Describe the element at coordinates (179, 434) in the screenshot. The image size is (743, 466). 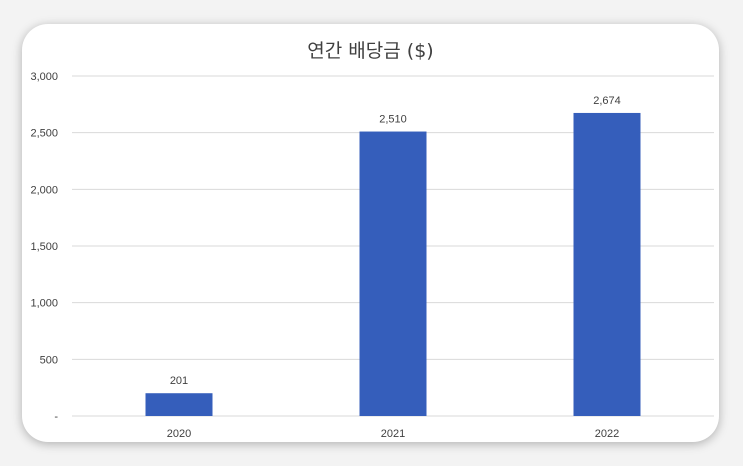
I see `x-tick-label: 2020` at that location.